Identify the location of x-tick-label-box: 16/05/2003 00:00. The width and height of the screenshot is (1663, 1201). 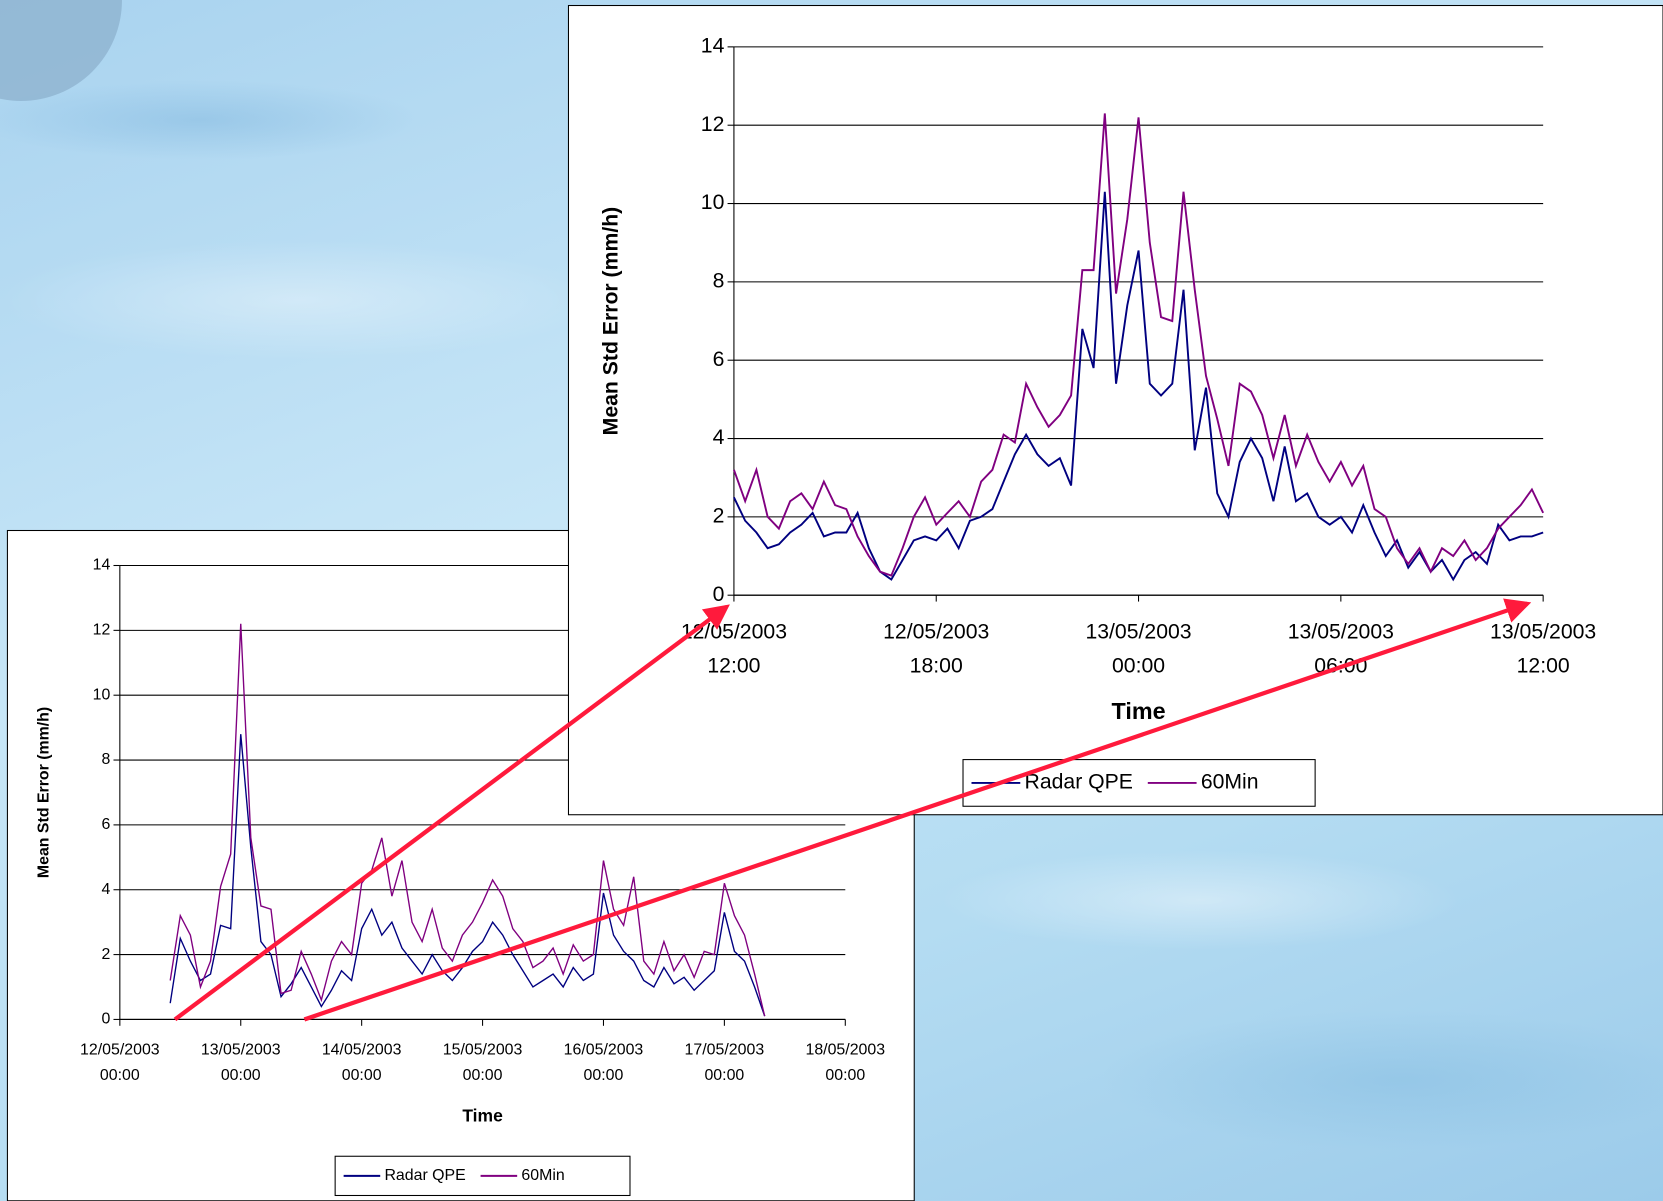
(603, 1062).